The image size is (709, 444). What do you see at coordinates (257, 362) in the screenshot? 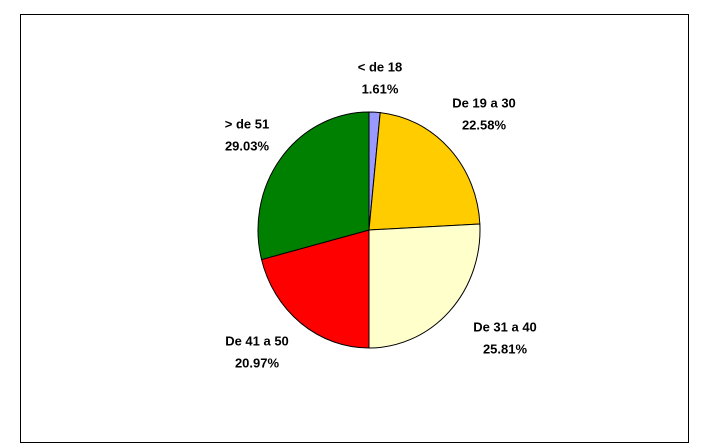
I see `slice-value-label: 20.97%` at bounding box center [257, 362].